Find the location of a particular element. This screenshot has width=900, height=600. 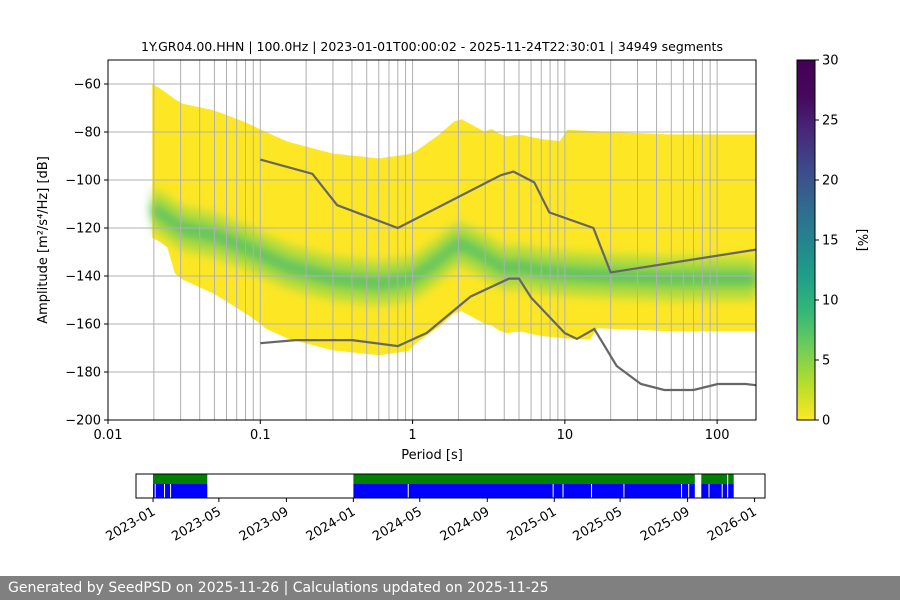

colorbar-gradient is located at coordinates (806, 240).